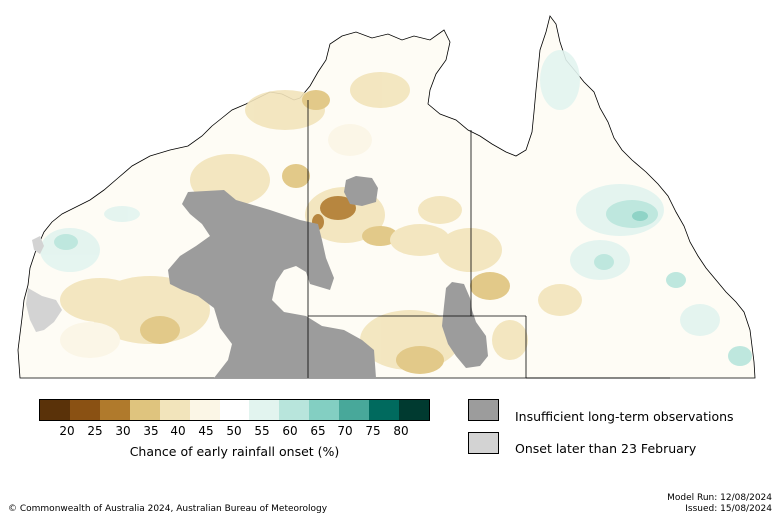  What do you see at coordinates (206, 431) in the screenshot?
I see `colorbar-tick: 45` at bounding box center [206, 431].